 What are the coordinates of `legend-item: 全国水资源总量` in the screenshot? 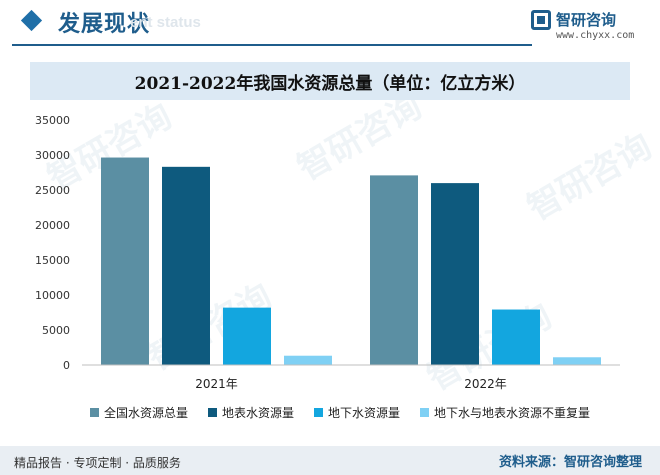 It's located at (139, 412).